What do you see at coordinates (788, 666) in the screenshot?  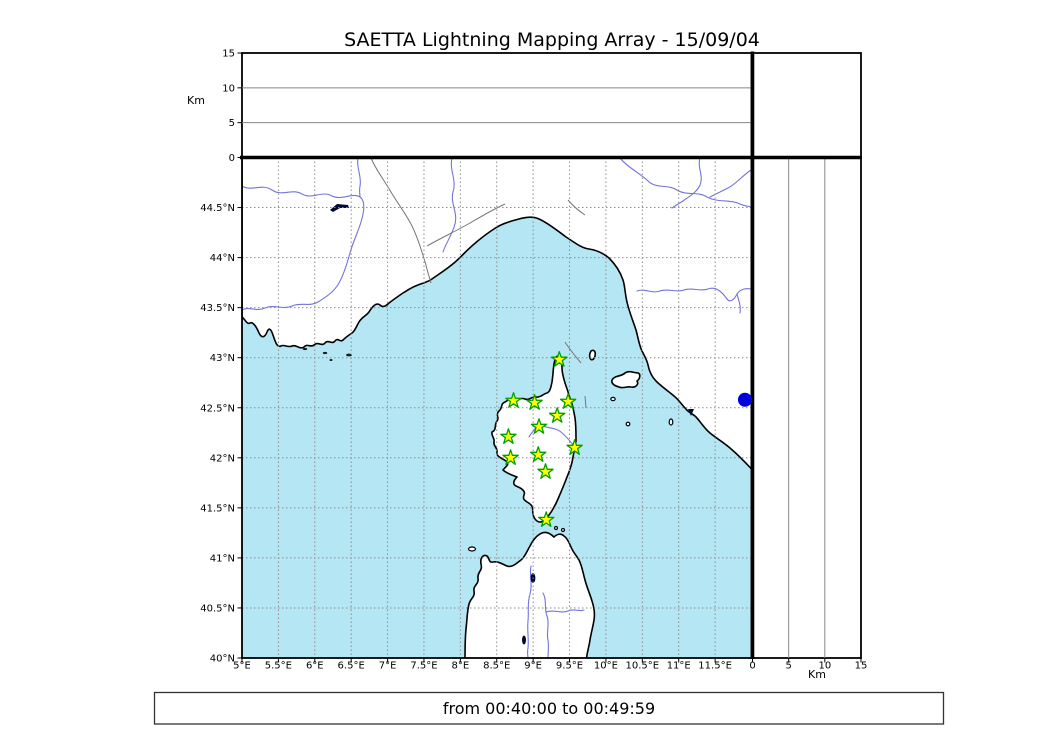 I see `right-km-tick-label: 5` at bounding box center [788, 666].